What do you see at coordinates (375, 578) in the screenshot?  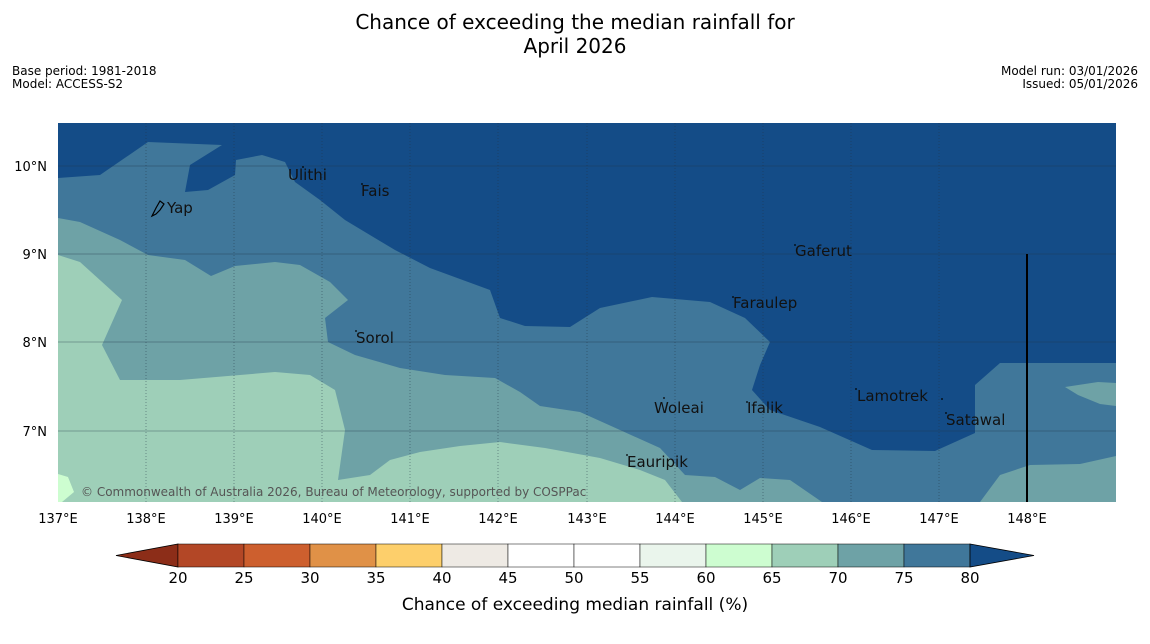 I see `colorbar-tick-35: 35` at bounding box center [375, 578].